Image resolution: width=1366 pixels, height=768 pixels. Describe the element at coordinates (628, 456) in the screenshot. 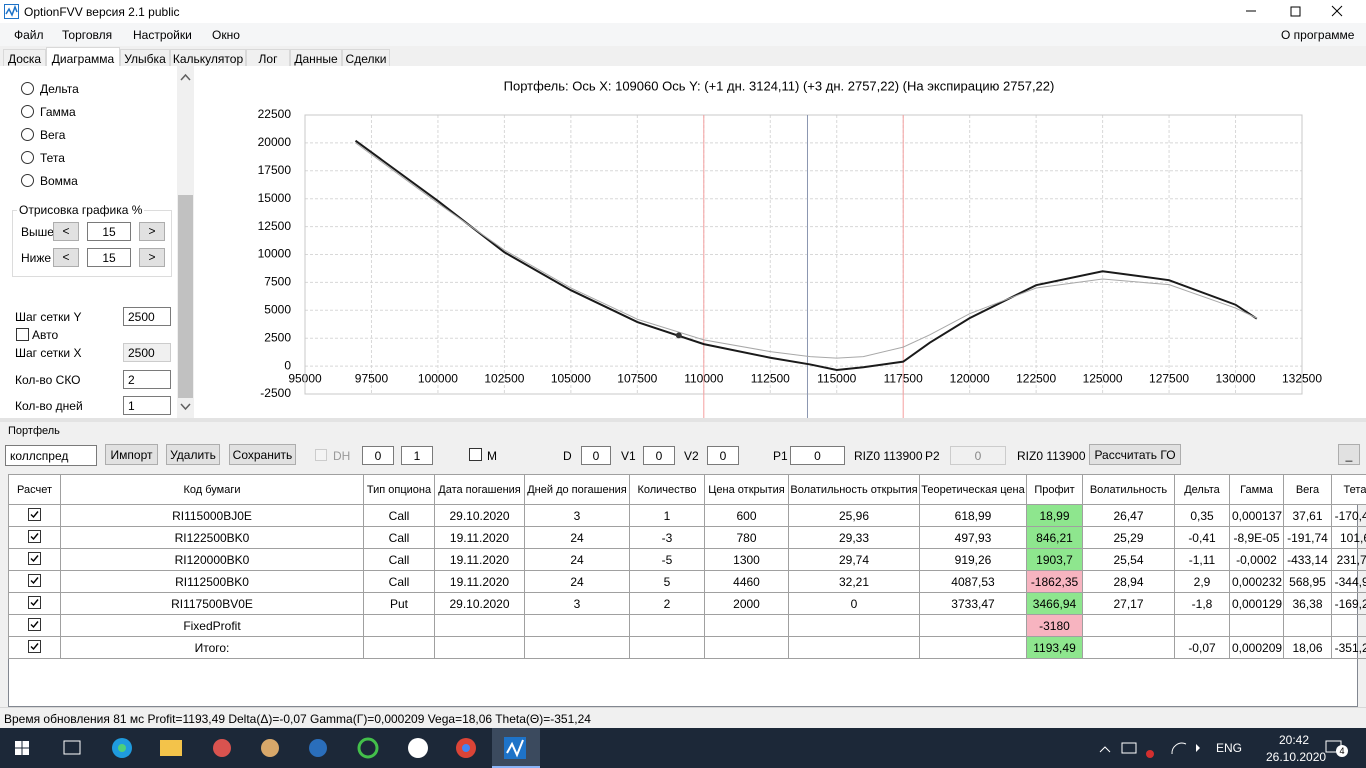

I see `toolbar-label: V1` at that location.